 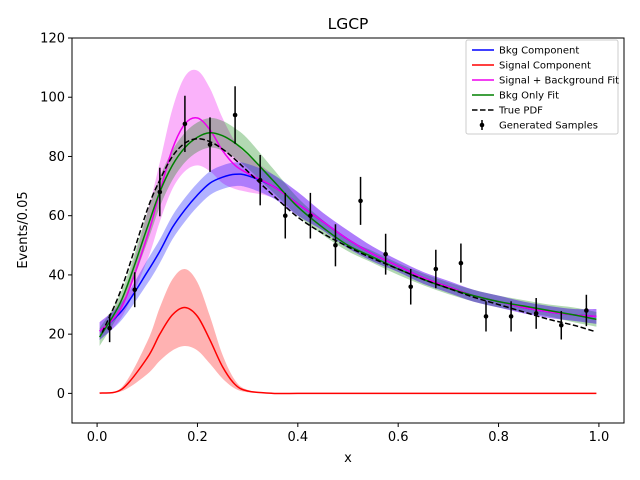 What do you see at coordinates (197, 437) in the screenshot?
I see `x-tick-label: 0.2` at bounding box center [197, 437].